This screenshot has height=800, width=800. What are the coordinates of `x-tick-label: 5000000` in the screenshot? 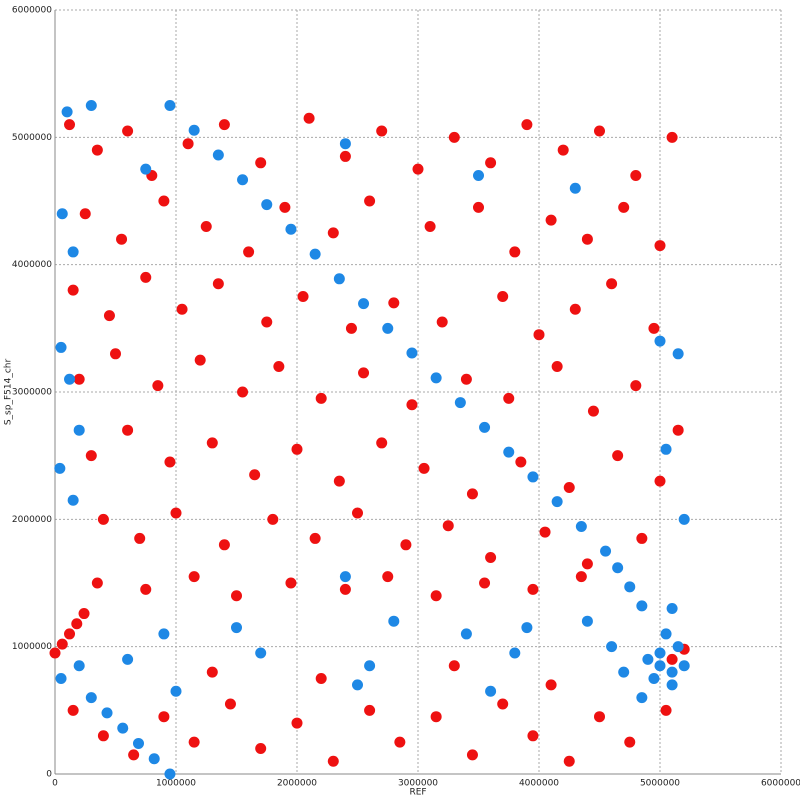 It's located at (660, 784).